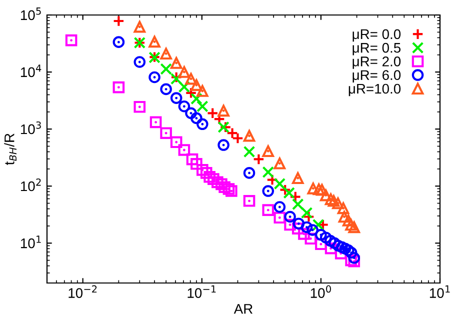 Image resolution: width=463 pixels, height=324 pixels. Describe the element at coordinates (30, 127) in the screenshot. I see `y-tick-label: 10$^{3}$` at that location.